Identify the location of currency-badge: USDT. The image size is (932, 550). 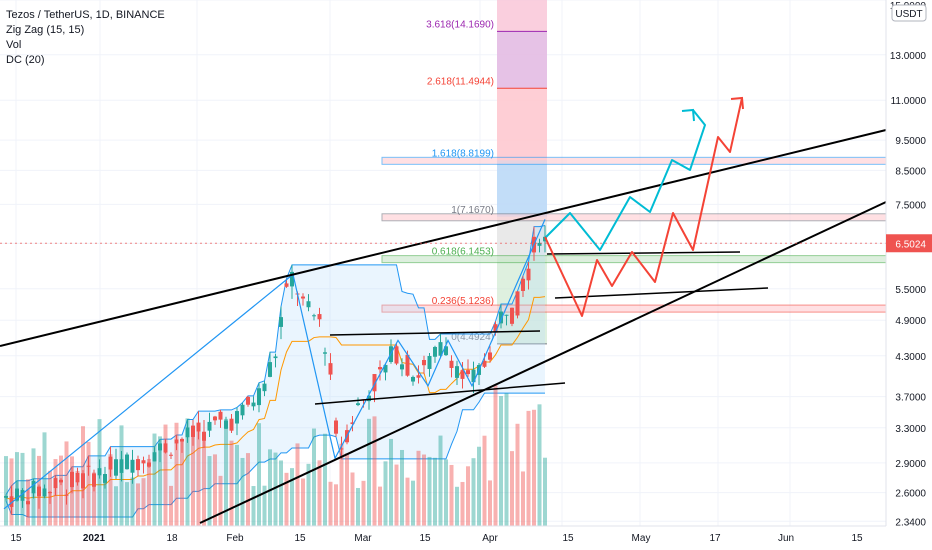
(909, 13).